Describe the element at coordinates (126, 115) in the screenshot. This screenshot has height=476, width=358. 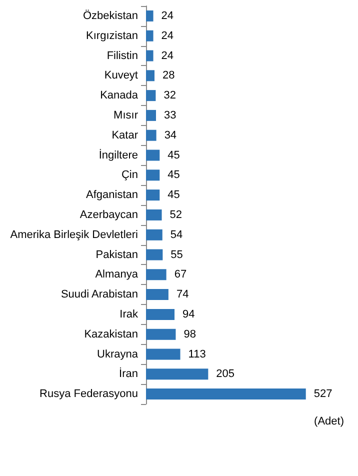
I see `y-tick-label: Mısır` at that location.